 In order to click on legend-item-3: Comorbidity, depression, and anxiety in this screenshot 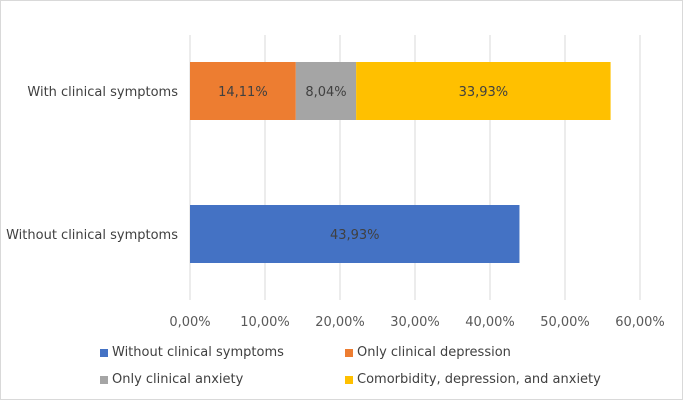, I will do `click(473, 379)`.